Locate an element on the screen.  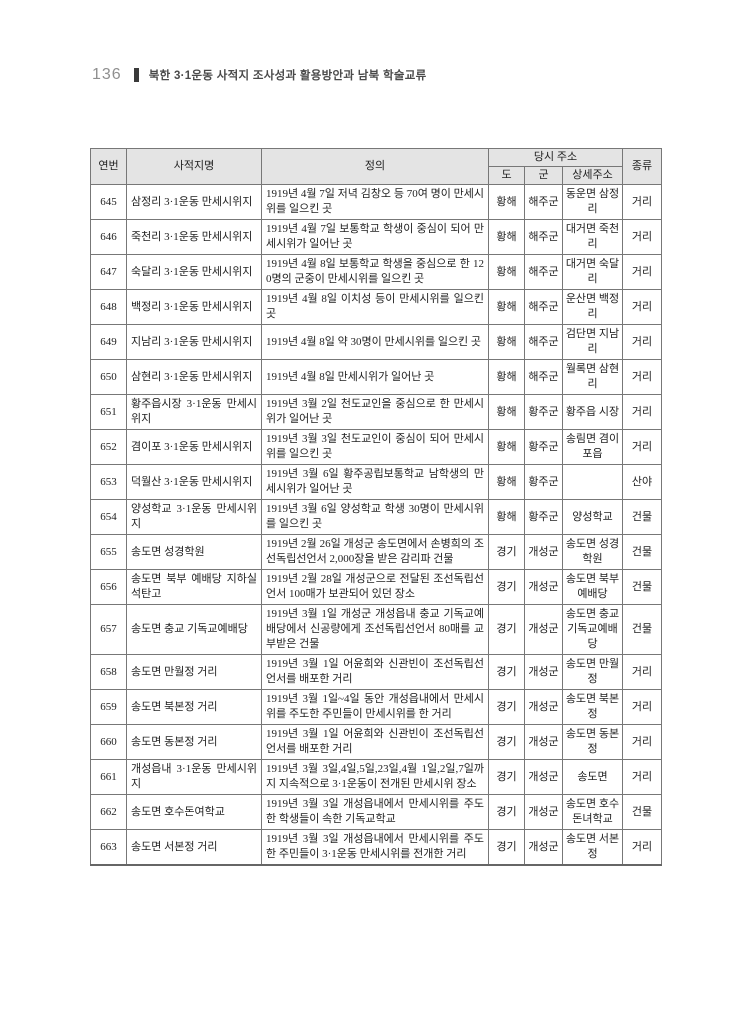
cell-site-name: 삼정리 3·1운동 만세시위지 is located at coordinates (194, 202).